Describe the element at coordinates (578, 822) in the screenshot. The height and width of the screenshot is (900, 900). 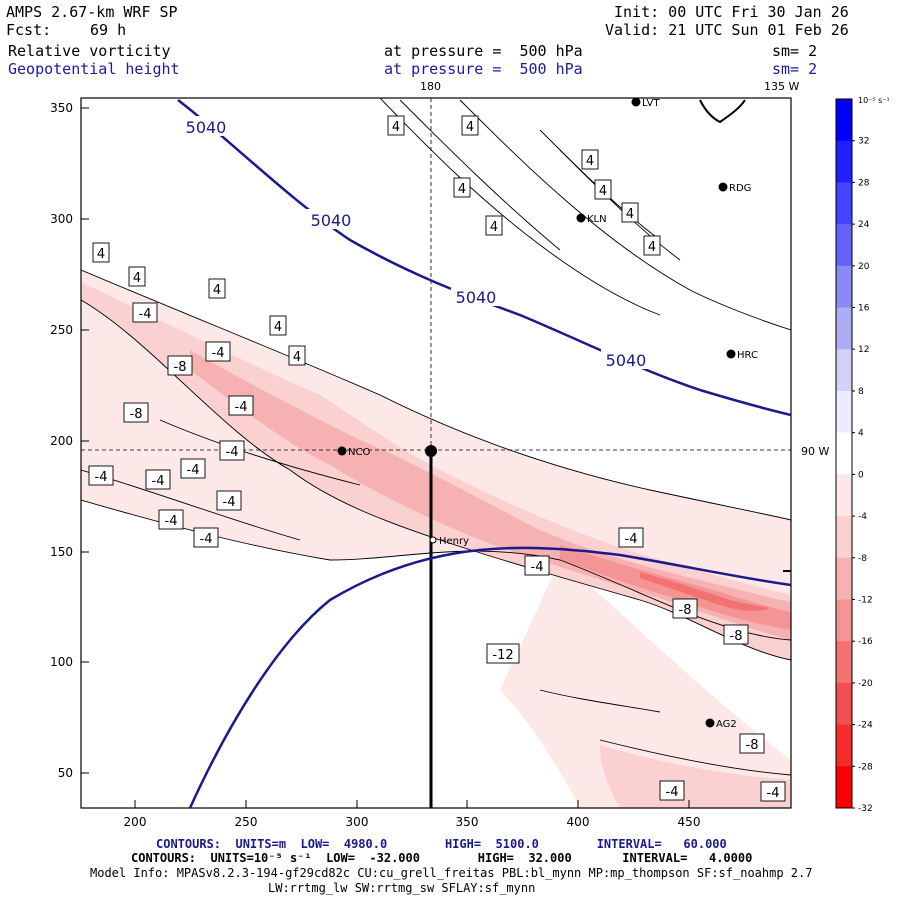
I see `x-tick-label: 400` at that location.